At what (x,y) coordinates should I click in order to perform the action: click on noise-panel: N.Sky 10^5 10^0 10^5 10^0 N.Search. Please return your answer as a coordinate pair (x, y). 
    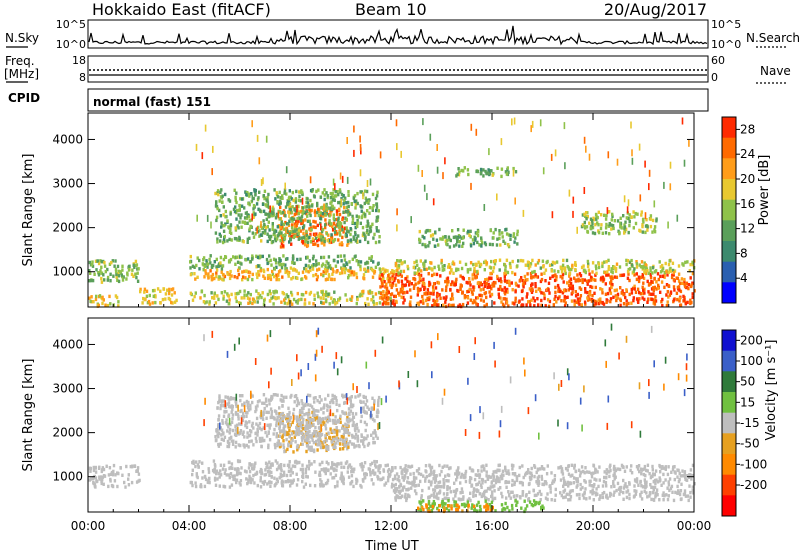
    Looking at the image, I should click on (402, 34).